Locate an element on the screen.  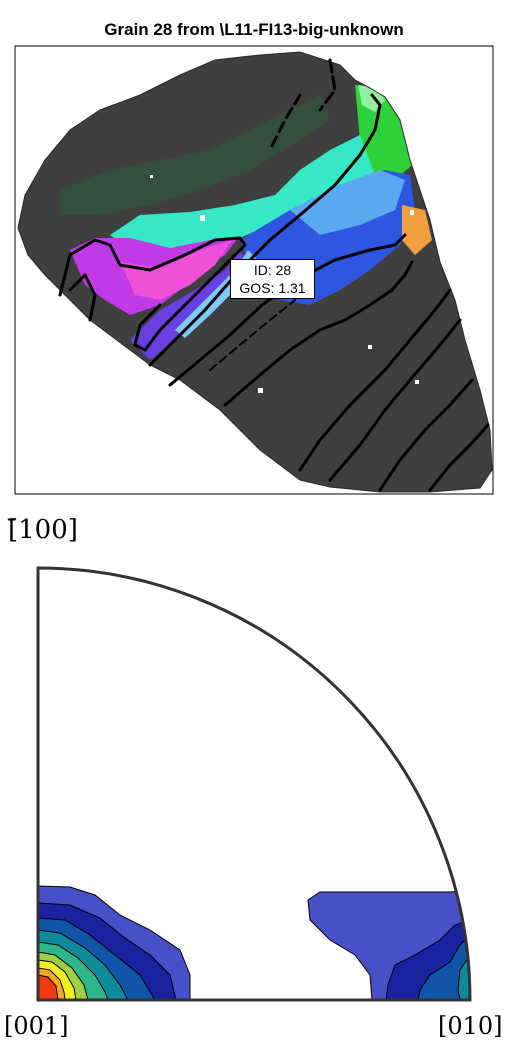
grain-gos-text: GOS: 1.31 is located at coordinates (272, 288).